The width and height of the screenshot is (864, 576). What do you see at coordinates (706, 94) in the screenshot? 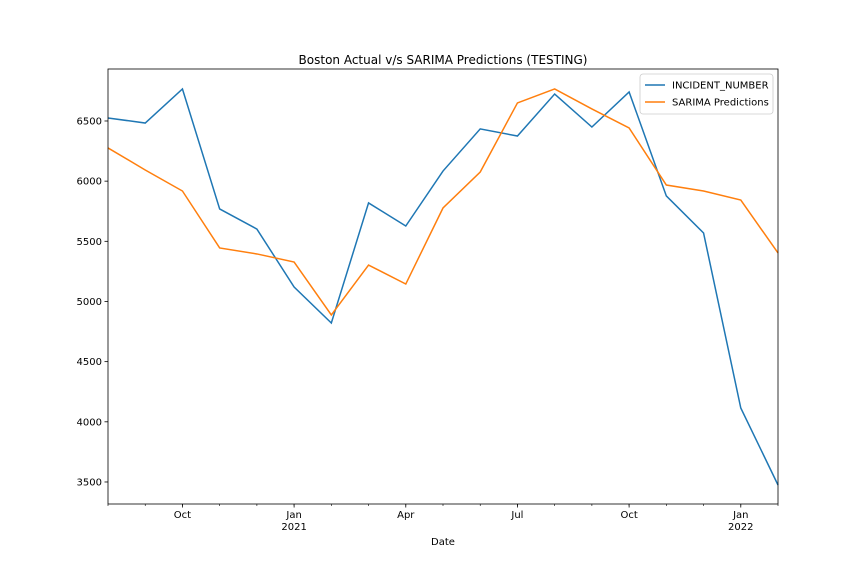
I see `legend-box` at bounding box center [706, 94].